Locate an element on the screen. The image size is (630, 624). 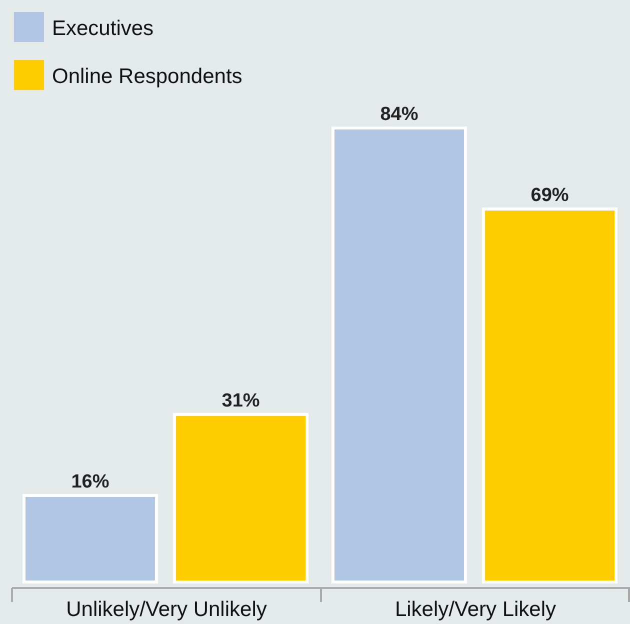
legend-label: Online Respondents is located at coordinates (147, 76).